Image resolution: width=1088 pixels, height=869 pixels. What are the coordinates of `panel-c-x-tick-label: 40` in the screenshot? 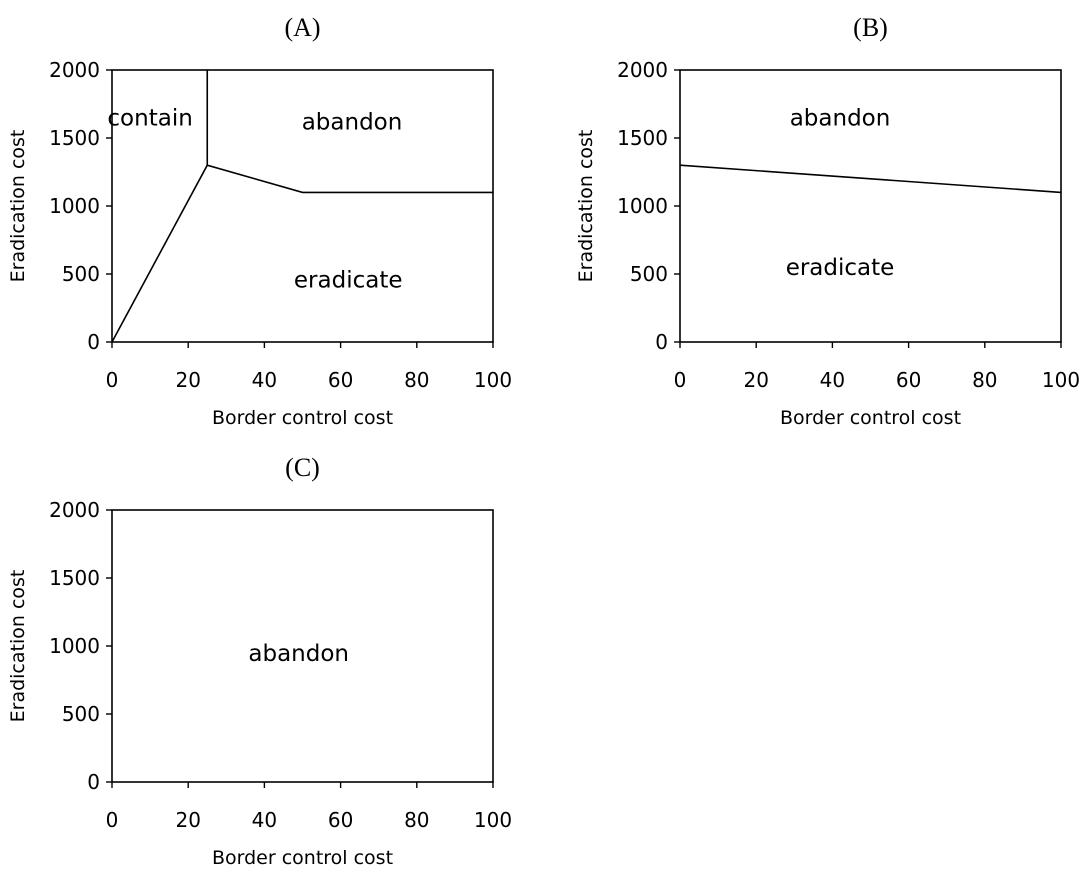 It's located at (264, 820).